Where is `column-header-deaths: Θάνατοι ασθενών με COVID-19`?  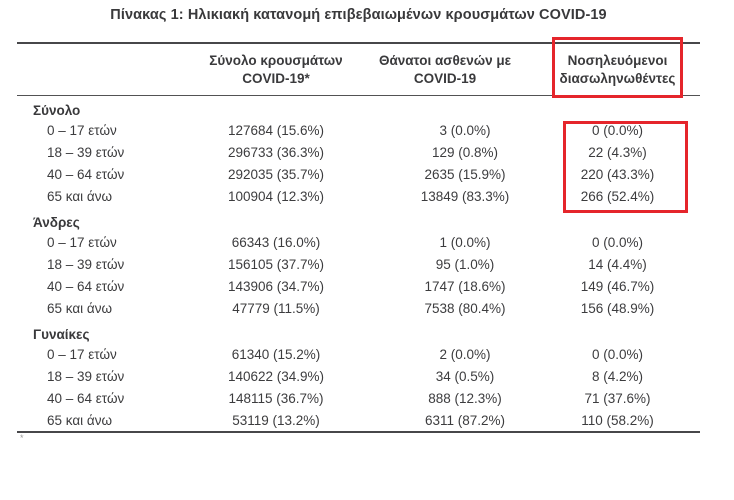
column-header-deaths: Θάνατοι ασθενών με COVID-19 is located at coordinates (455, 70).